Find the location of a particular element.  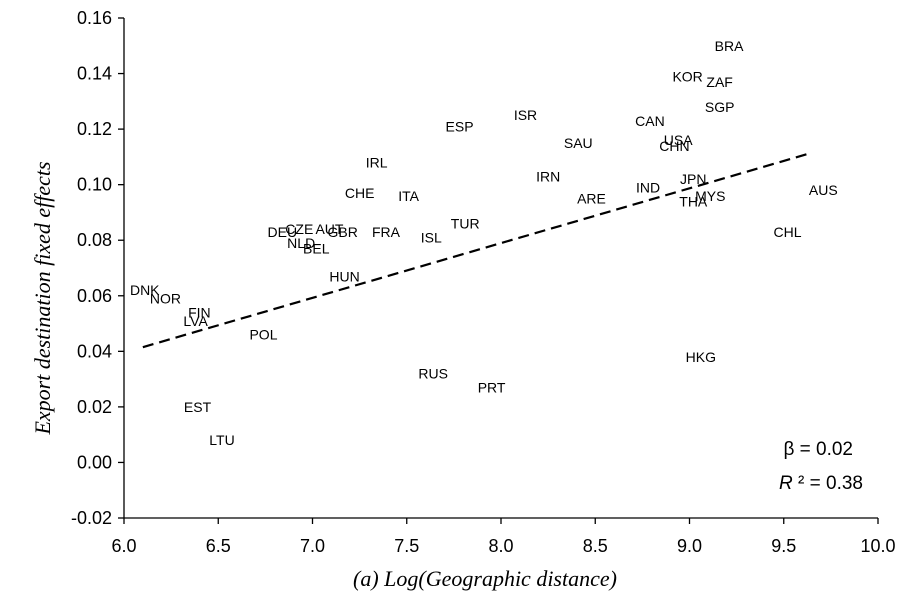

y-tick-label: 0.14 is located at coordinates (94, 74).